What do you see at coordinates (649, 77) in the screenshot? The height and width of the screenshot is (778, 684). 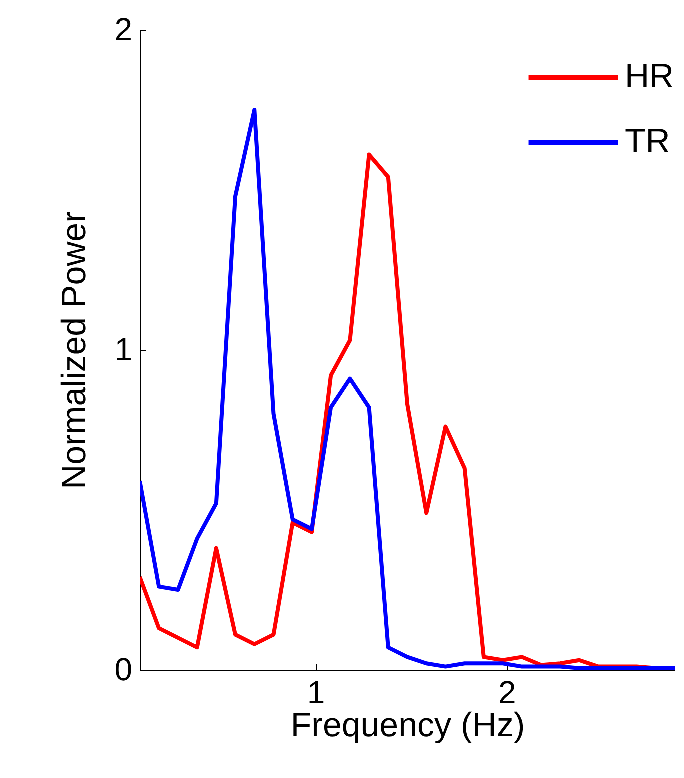 I see `legend-label: HR` at bounding box center [649, 77].